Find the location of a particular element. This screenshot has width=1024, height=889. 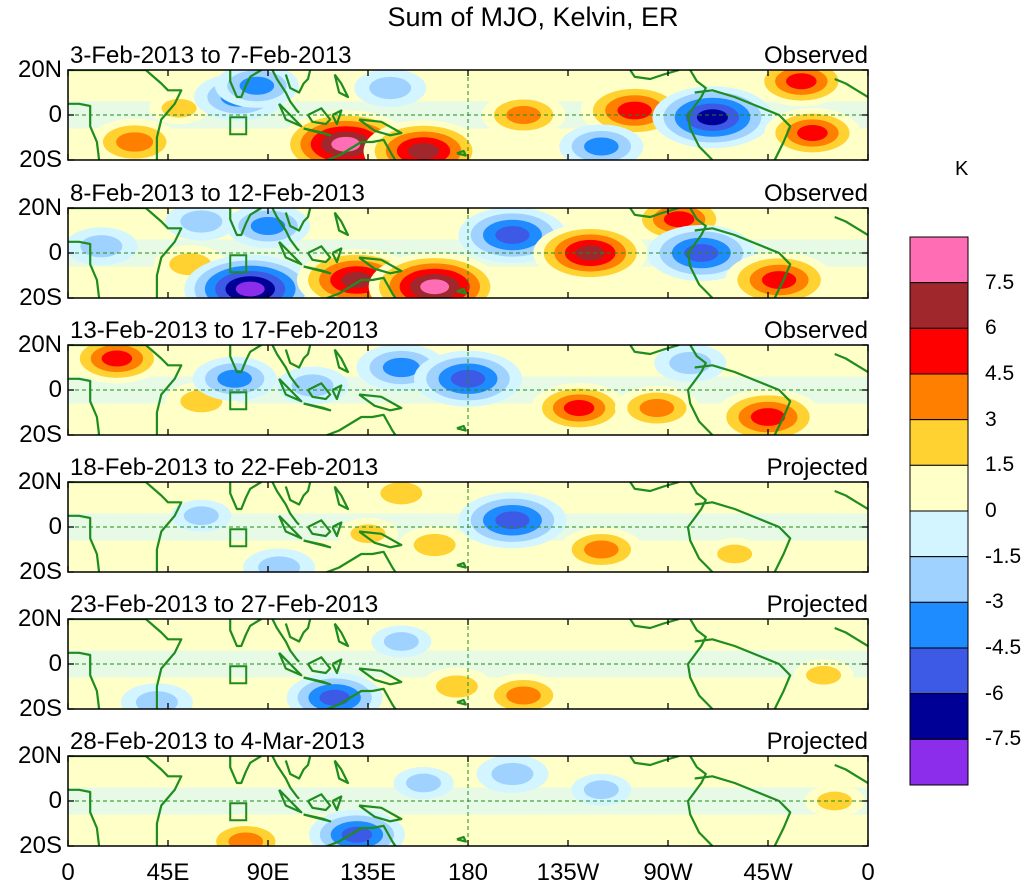

colorbar-tick-label: 4.5 is located at coordinates (1000, 373).